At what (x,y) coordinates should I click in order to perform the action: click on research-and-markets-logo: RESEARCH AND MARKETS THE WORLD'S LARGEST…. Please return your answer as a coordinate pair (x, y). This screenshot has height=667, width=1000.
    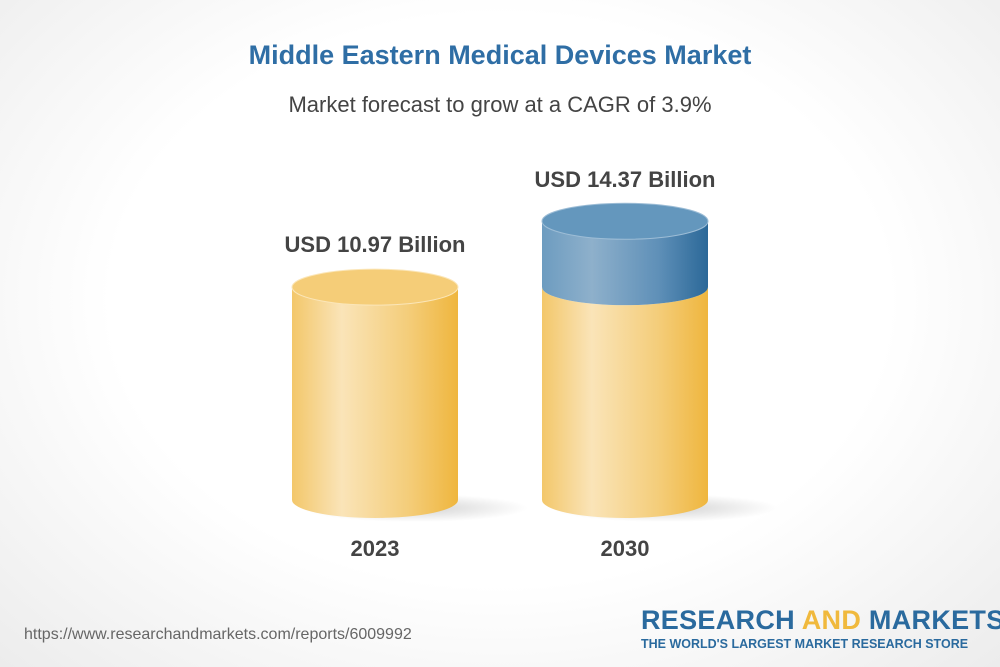
    Looking at the image, I should click on (820, 628).